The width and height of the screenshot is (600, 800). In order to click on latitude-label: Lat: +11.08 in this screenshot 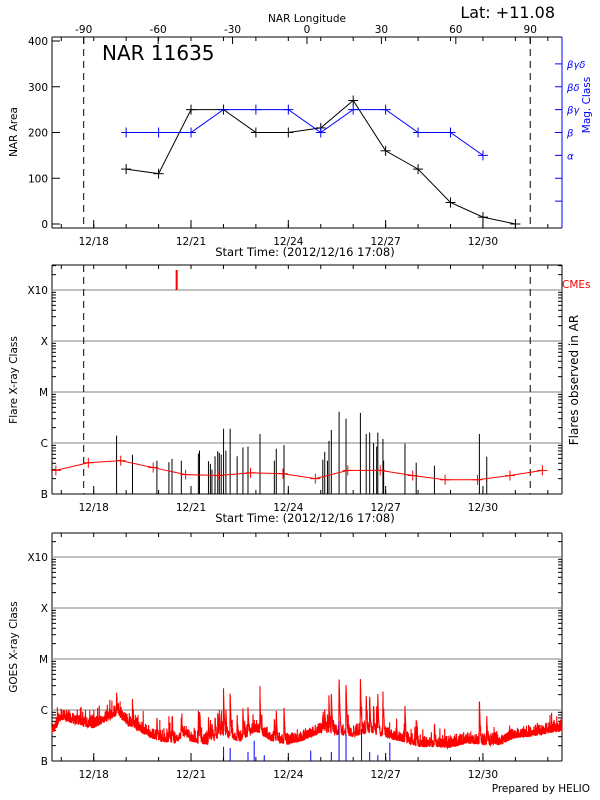, I will do `click(507, 12)`.